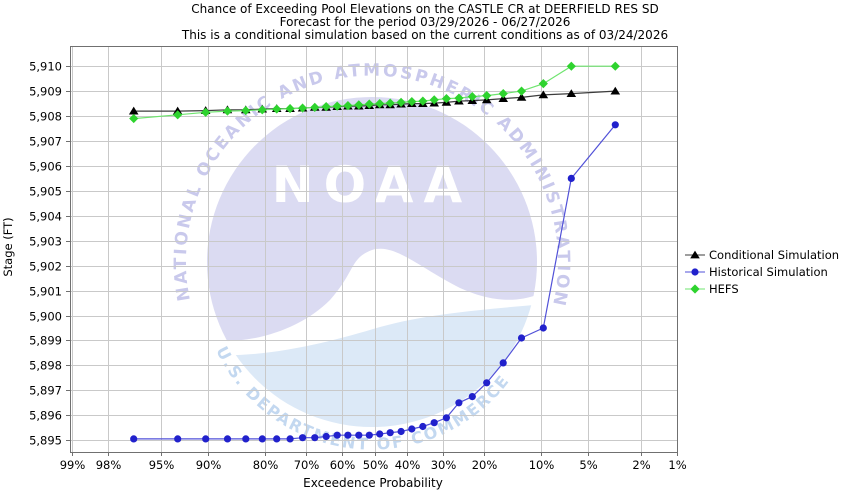 Image resolution: width=850 pixels, height=500 pixels. Describe the element at coordinates (162, 465) in the screenshot. I see `svg-text: 95%` at that location.